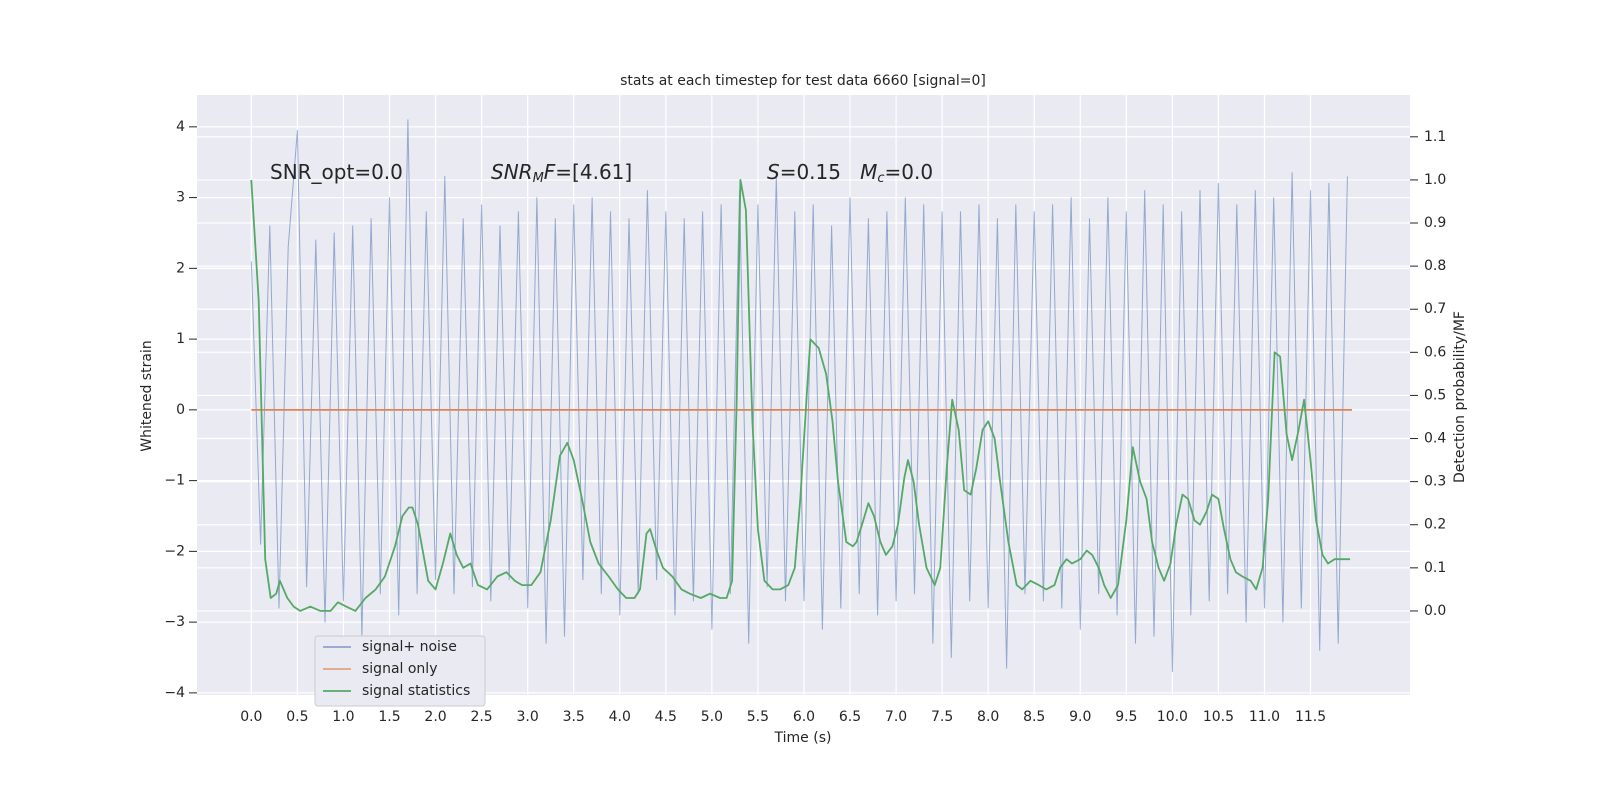 Image resolution: width=1600 pixels, height=800 pixels. What do you see at coordinates (512, 172) in the screenshot?
I see `annotation-part: SNR` at bounding box center [512, 172].